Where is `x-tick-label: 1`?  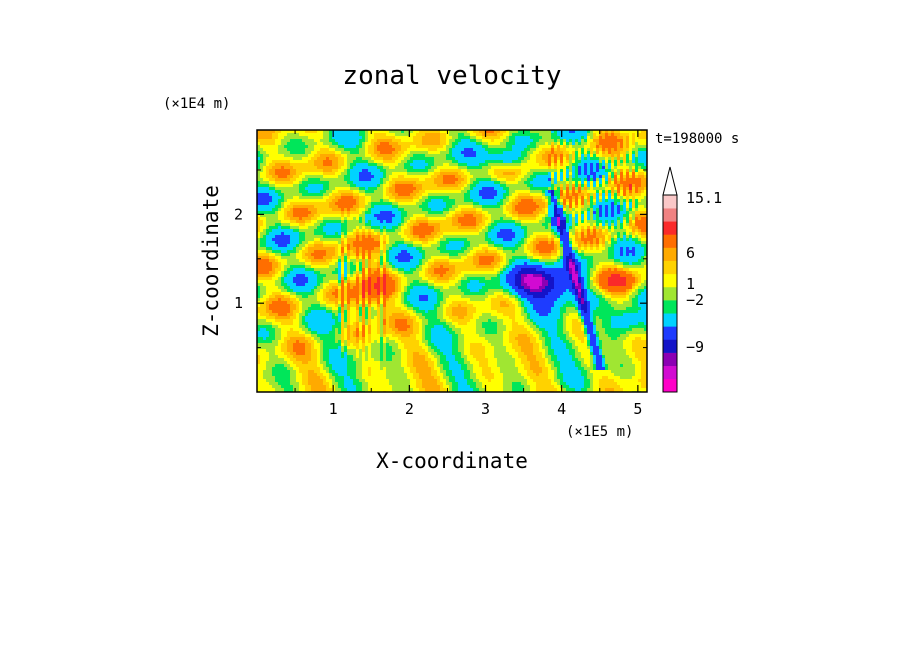
x-tick-label: 1 is located at coordinates (333, 409).